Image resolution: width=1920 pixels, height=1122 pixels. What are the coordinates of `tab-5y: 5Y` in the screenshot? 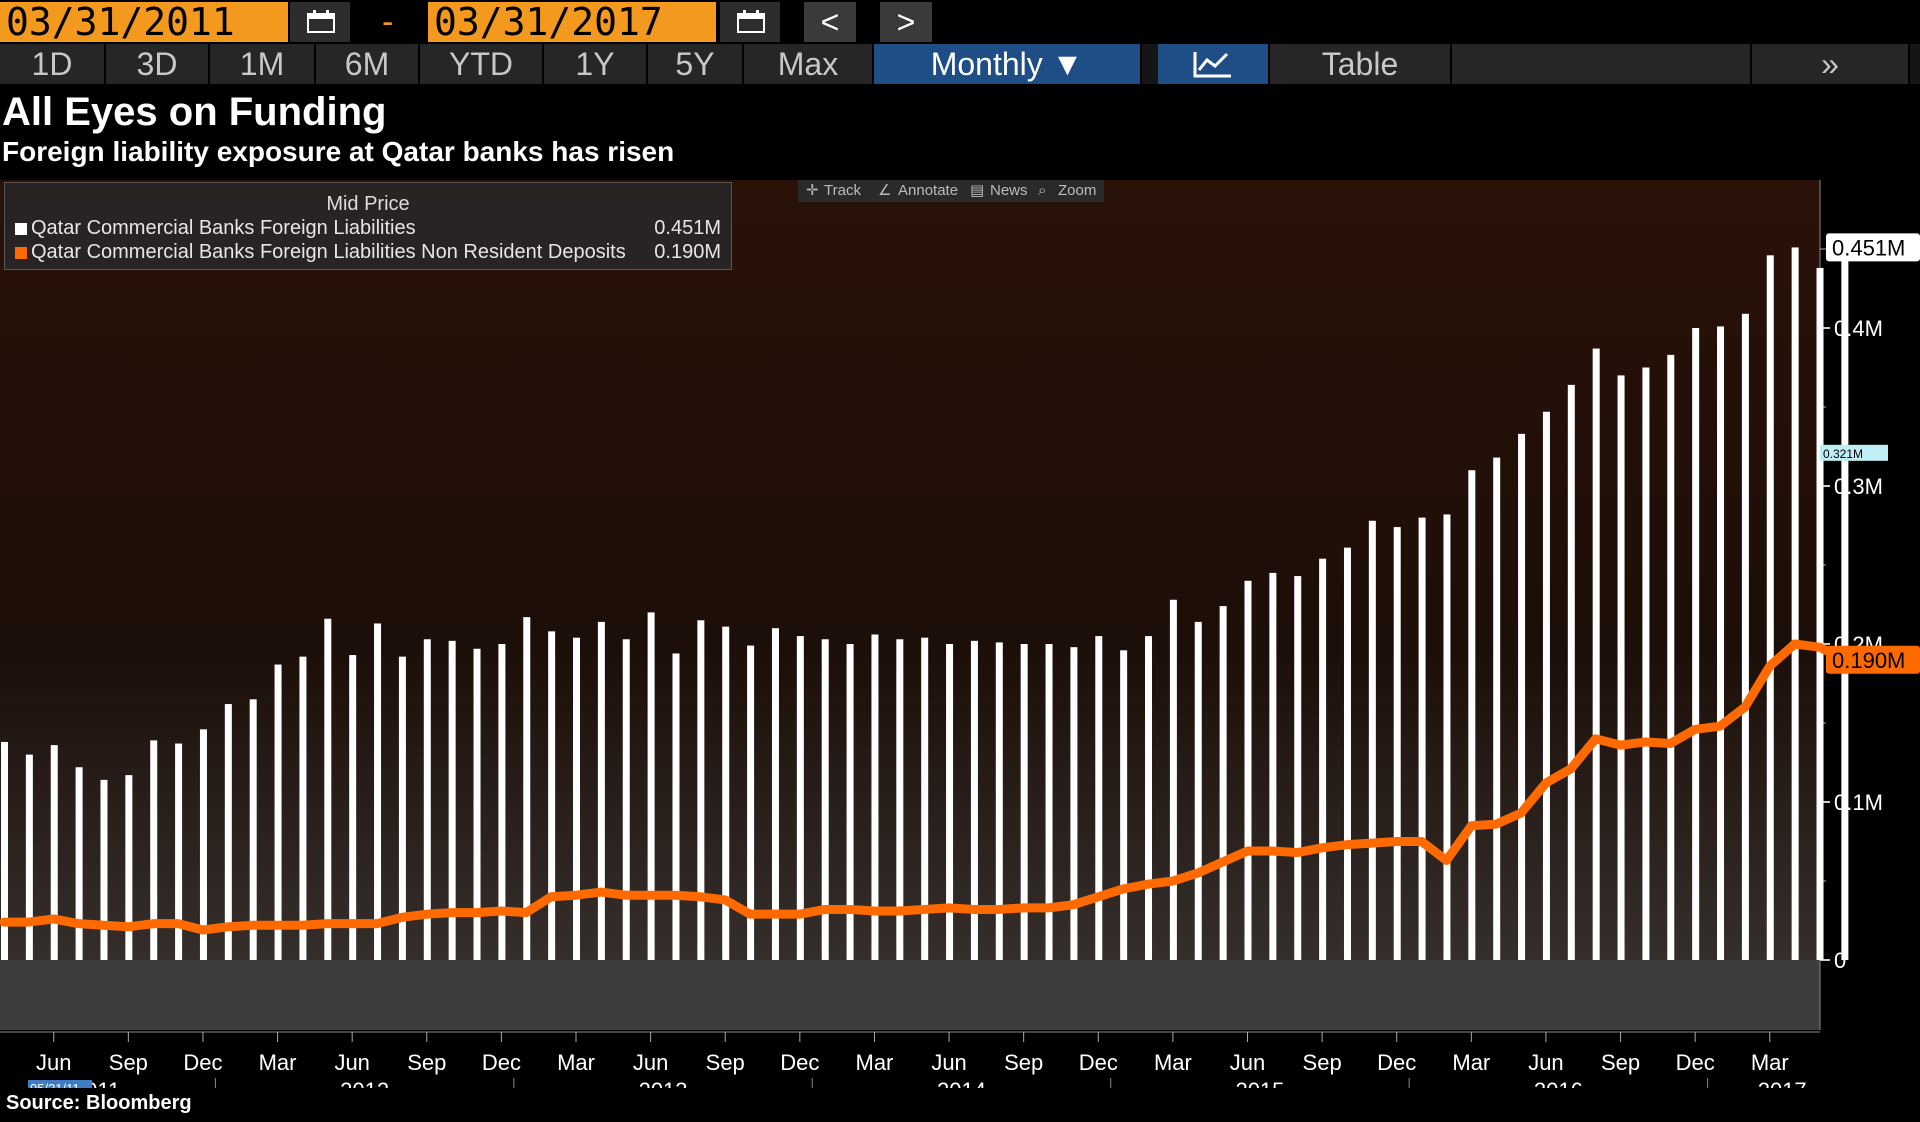 It's located at (696, 64).